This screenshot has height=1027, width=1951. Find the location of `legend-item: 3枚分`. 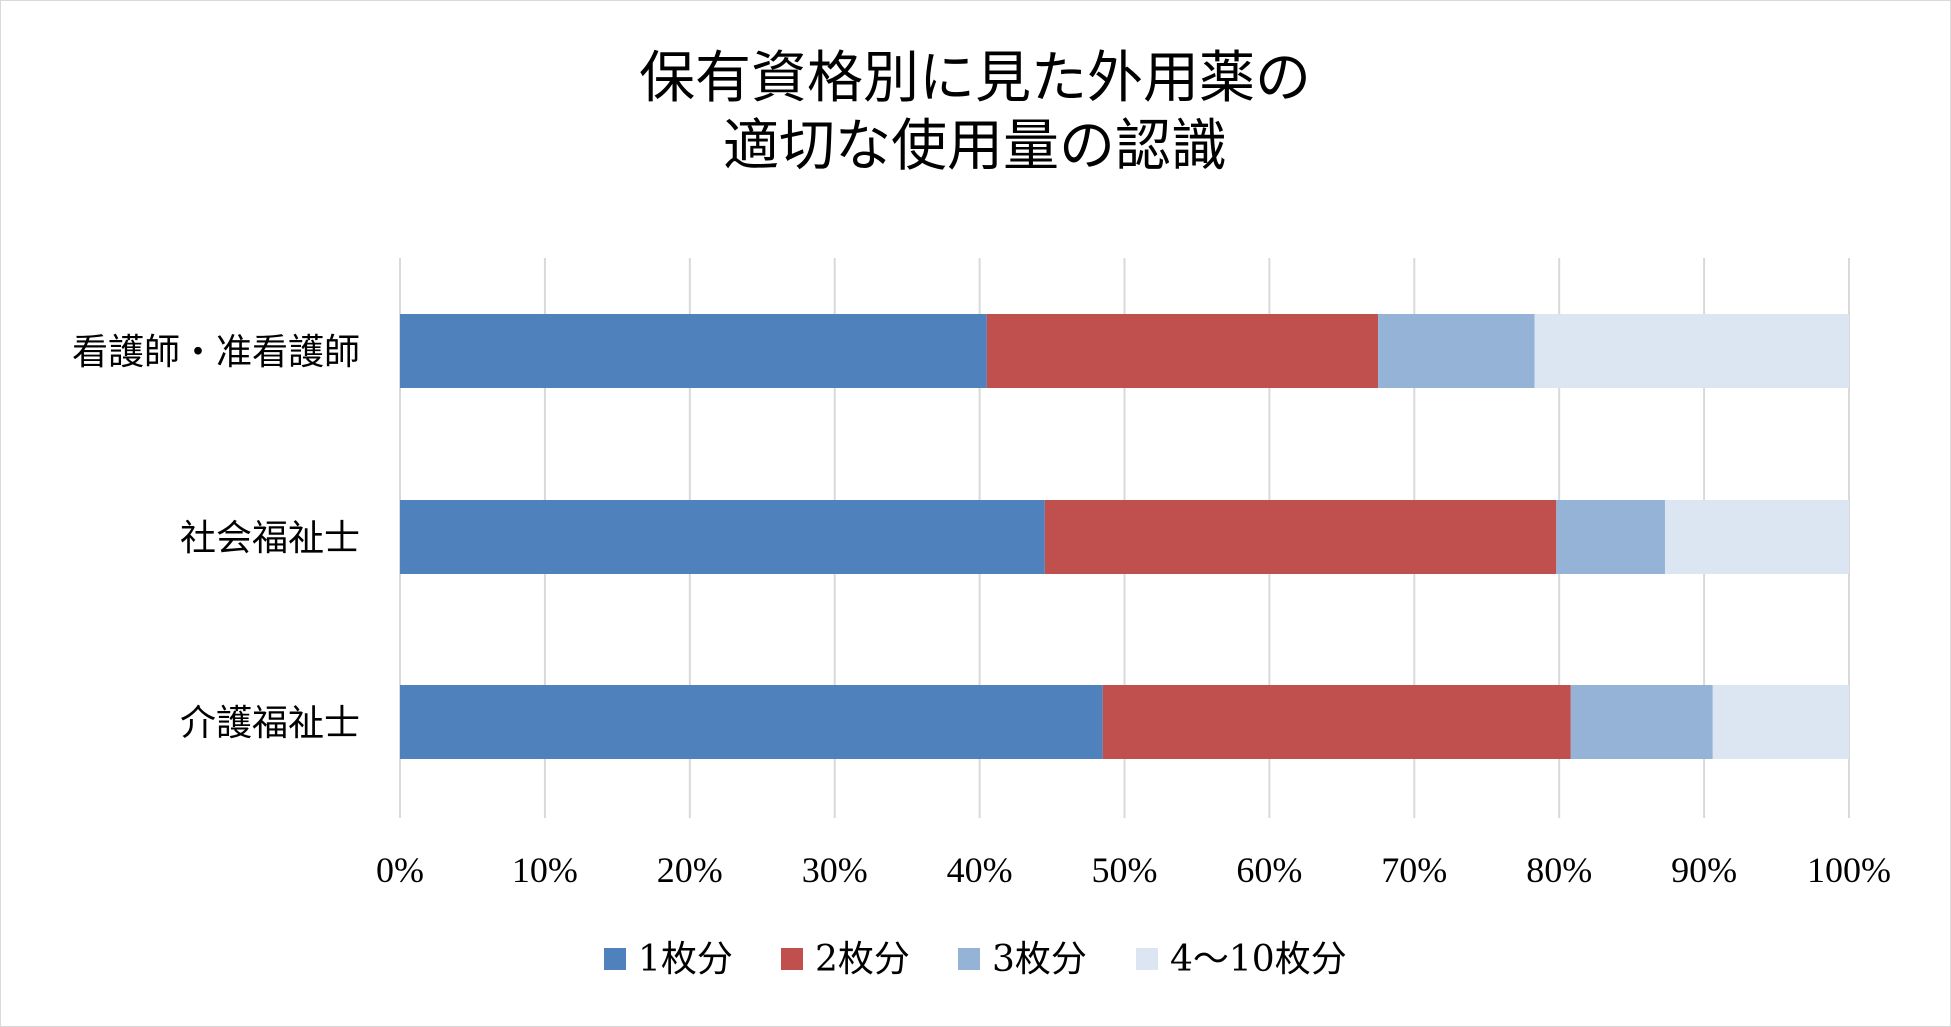

legend-item: 3枚分 is located at coordinates (1022, 959).